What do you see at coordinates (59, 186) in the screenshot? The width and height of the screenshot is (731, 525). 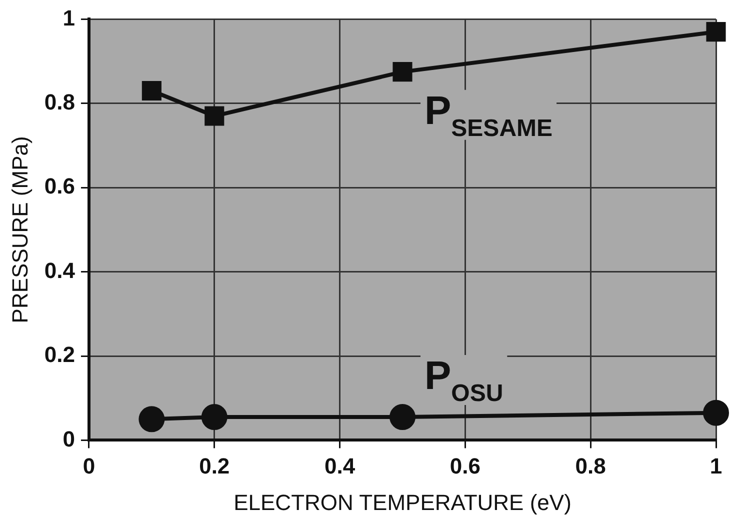 I see `y-tick-label: 0.6` at bounding box center [59, 186].